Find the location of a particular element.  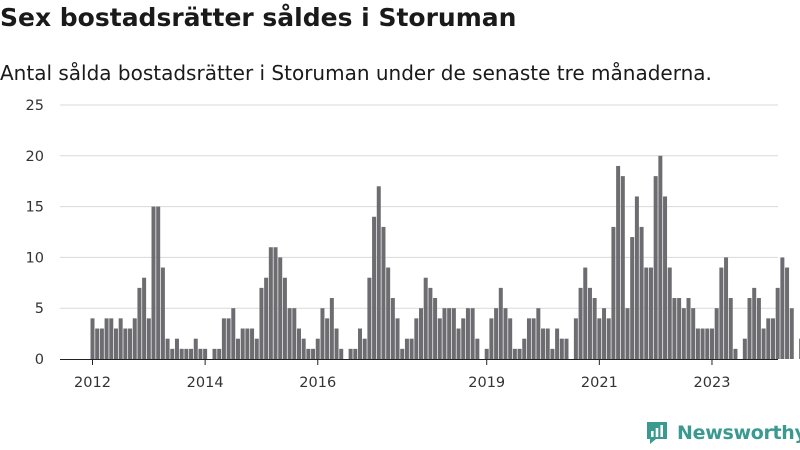

x-tick-label: 2012 is located at coordinates (92, 383).